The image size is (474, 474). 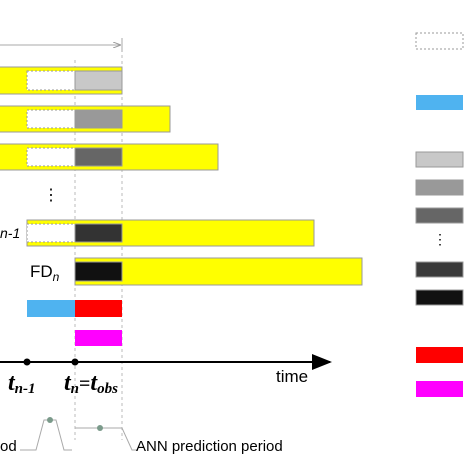 What do you see at coordinates (25, 389) in the screenshot?
I see `t-sub: n-1` at bounding box center [25, 389].